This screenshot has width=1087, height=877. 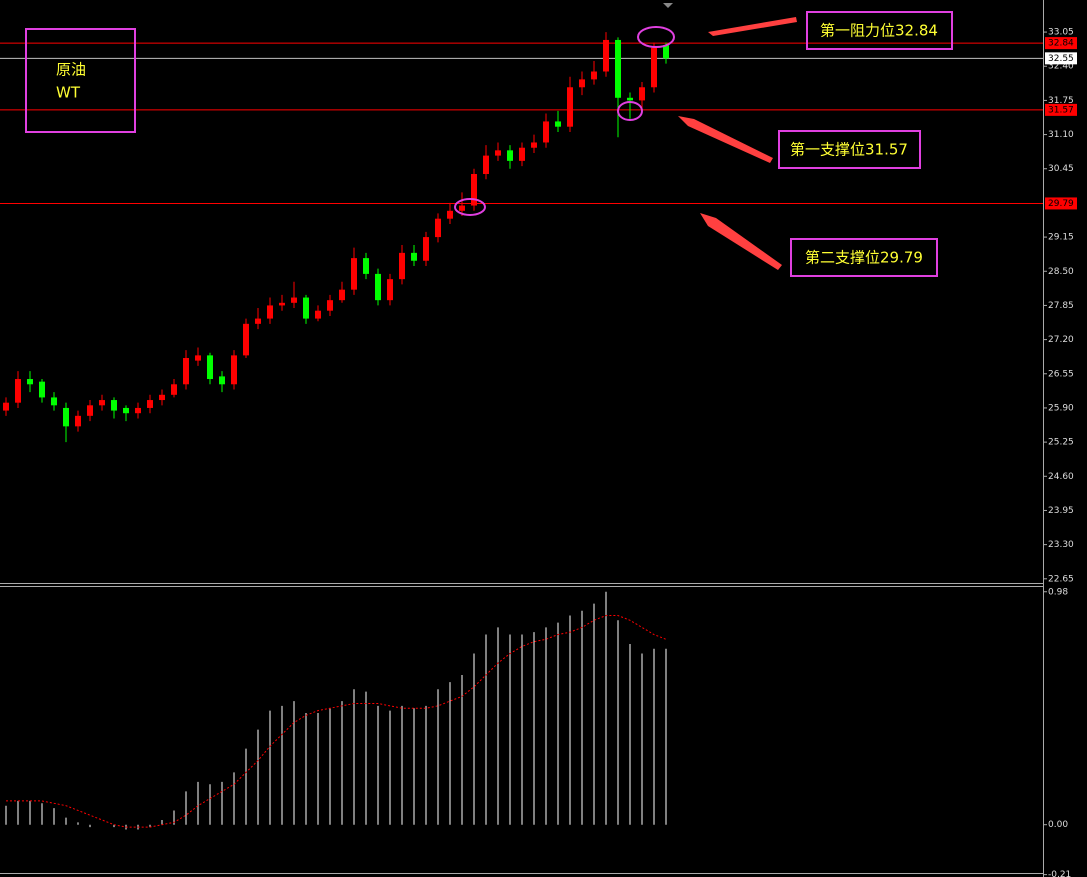 I want to click on y-tick-label: 29.15, so click(x=1061, y=238).